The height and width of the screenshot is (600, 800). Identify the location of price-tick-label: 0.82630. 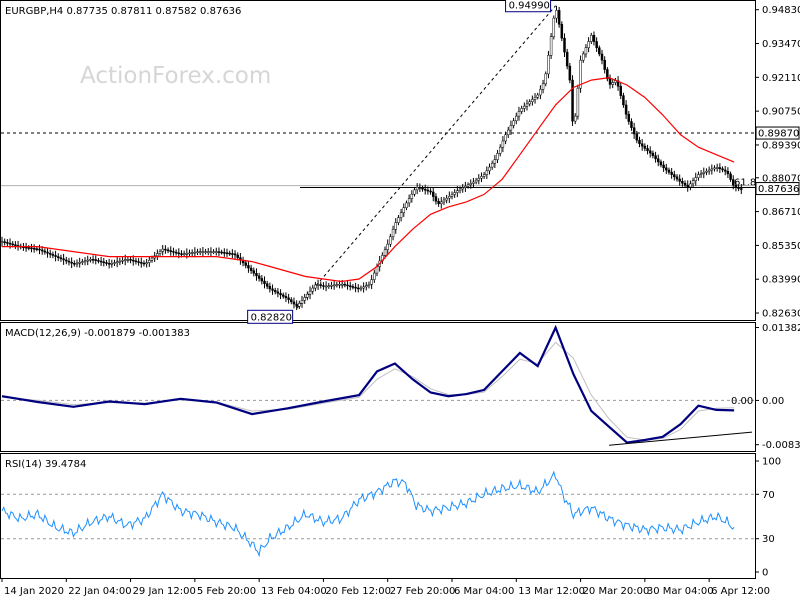
(781, 314).